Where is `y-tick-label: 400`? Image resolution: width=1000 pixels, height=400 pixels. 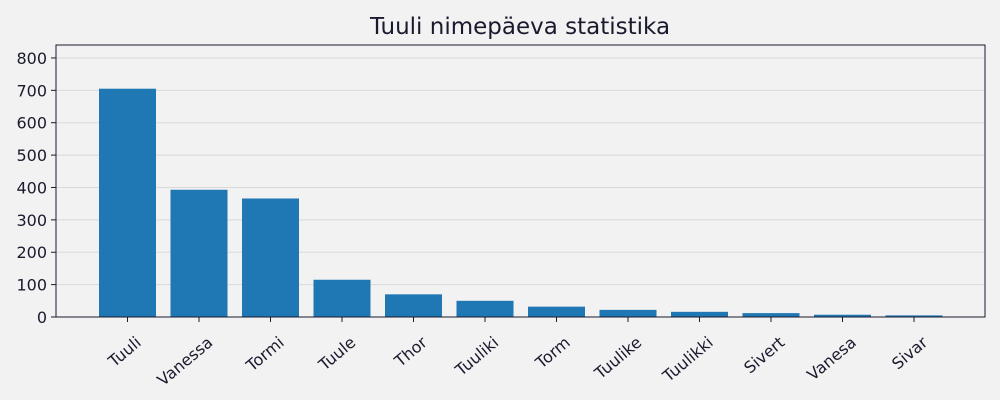 y-tick-label: 400 is located at coordinates (31, 187).